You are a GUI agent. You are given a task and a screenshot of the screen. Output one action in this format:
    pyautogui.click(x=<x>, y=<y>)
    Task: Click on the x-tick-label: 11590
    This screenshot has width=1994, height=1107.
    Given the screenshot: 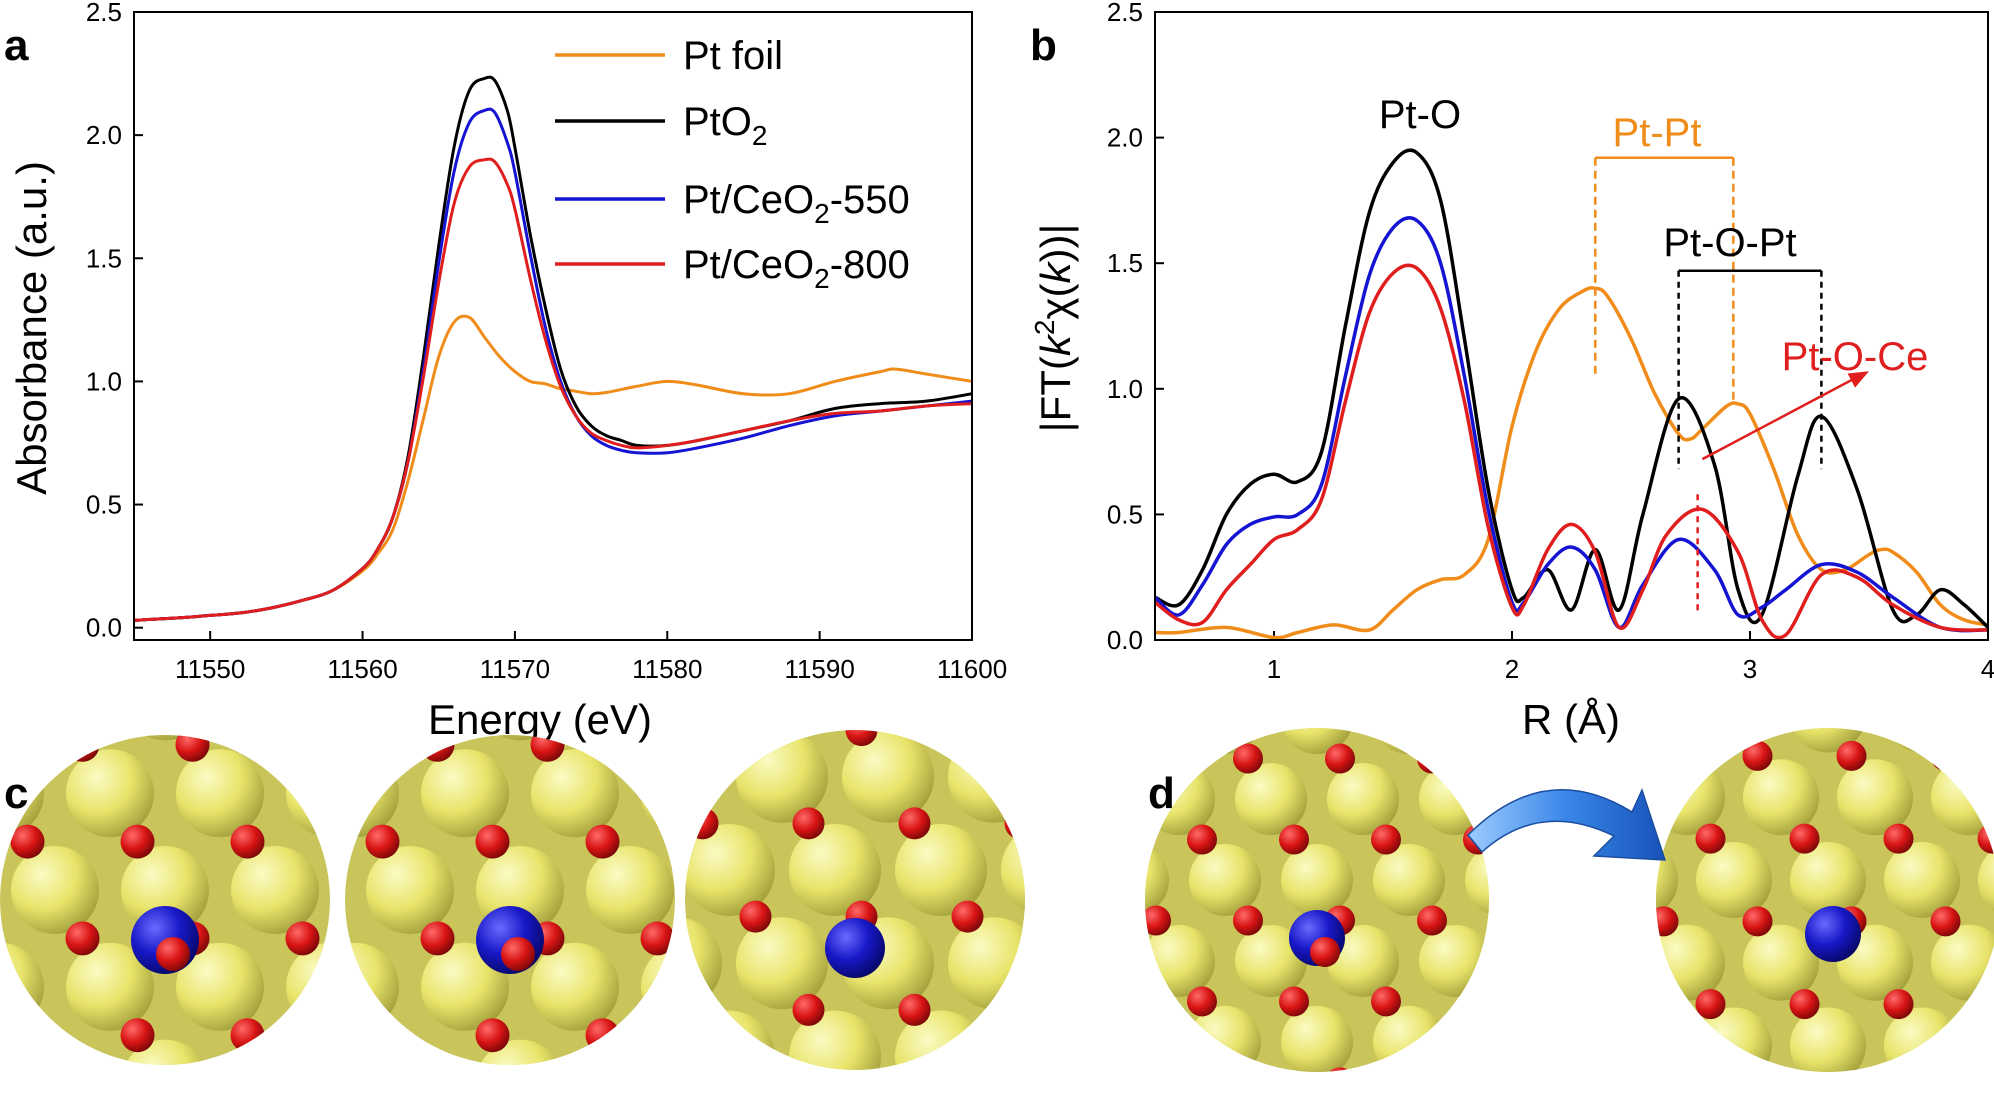 What is the action you would take?
    pyautogui.click(x=819, y=669)
    